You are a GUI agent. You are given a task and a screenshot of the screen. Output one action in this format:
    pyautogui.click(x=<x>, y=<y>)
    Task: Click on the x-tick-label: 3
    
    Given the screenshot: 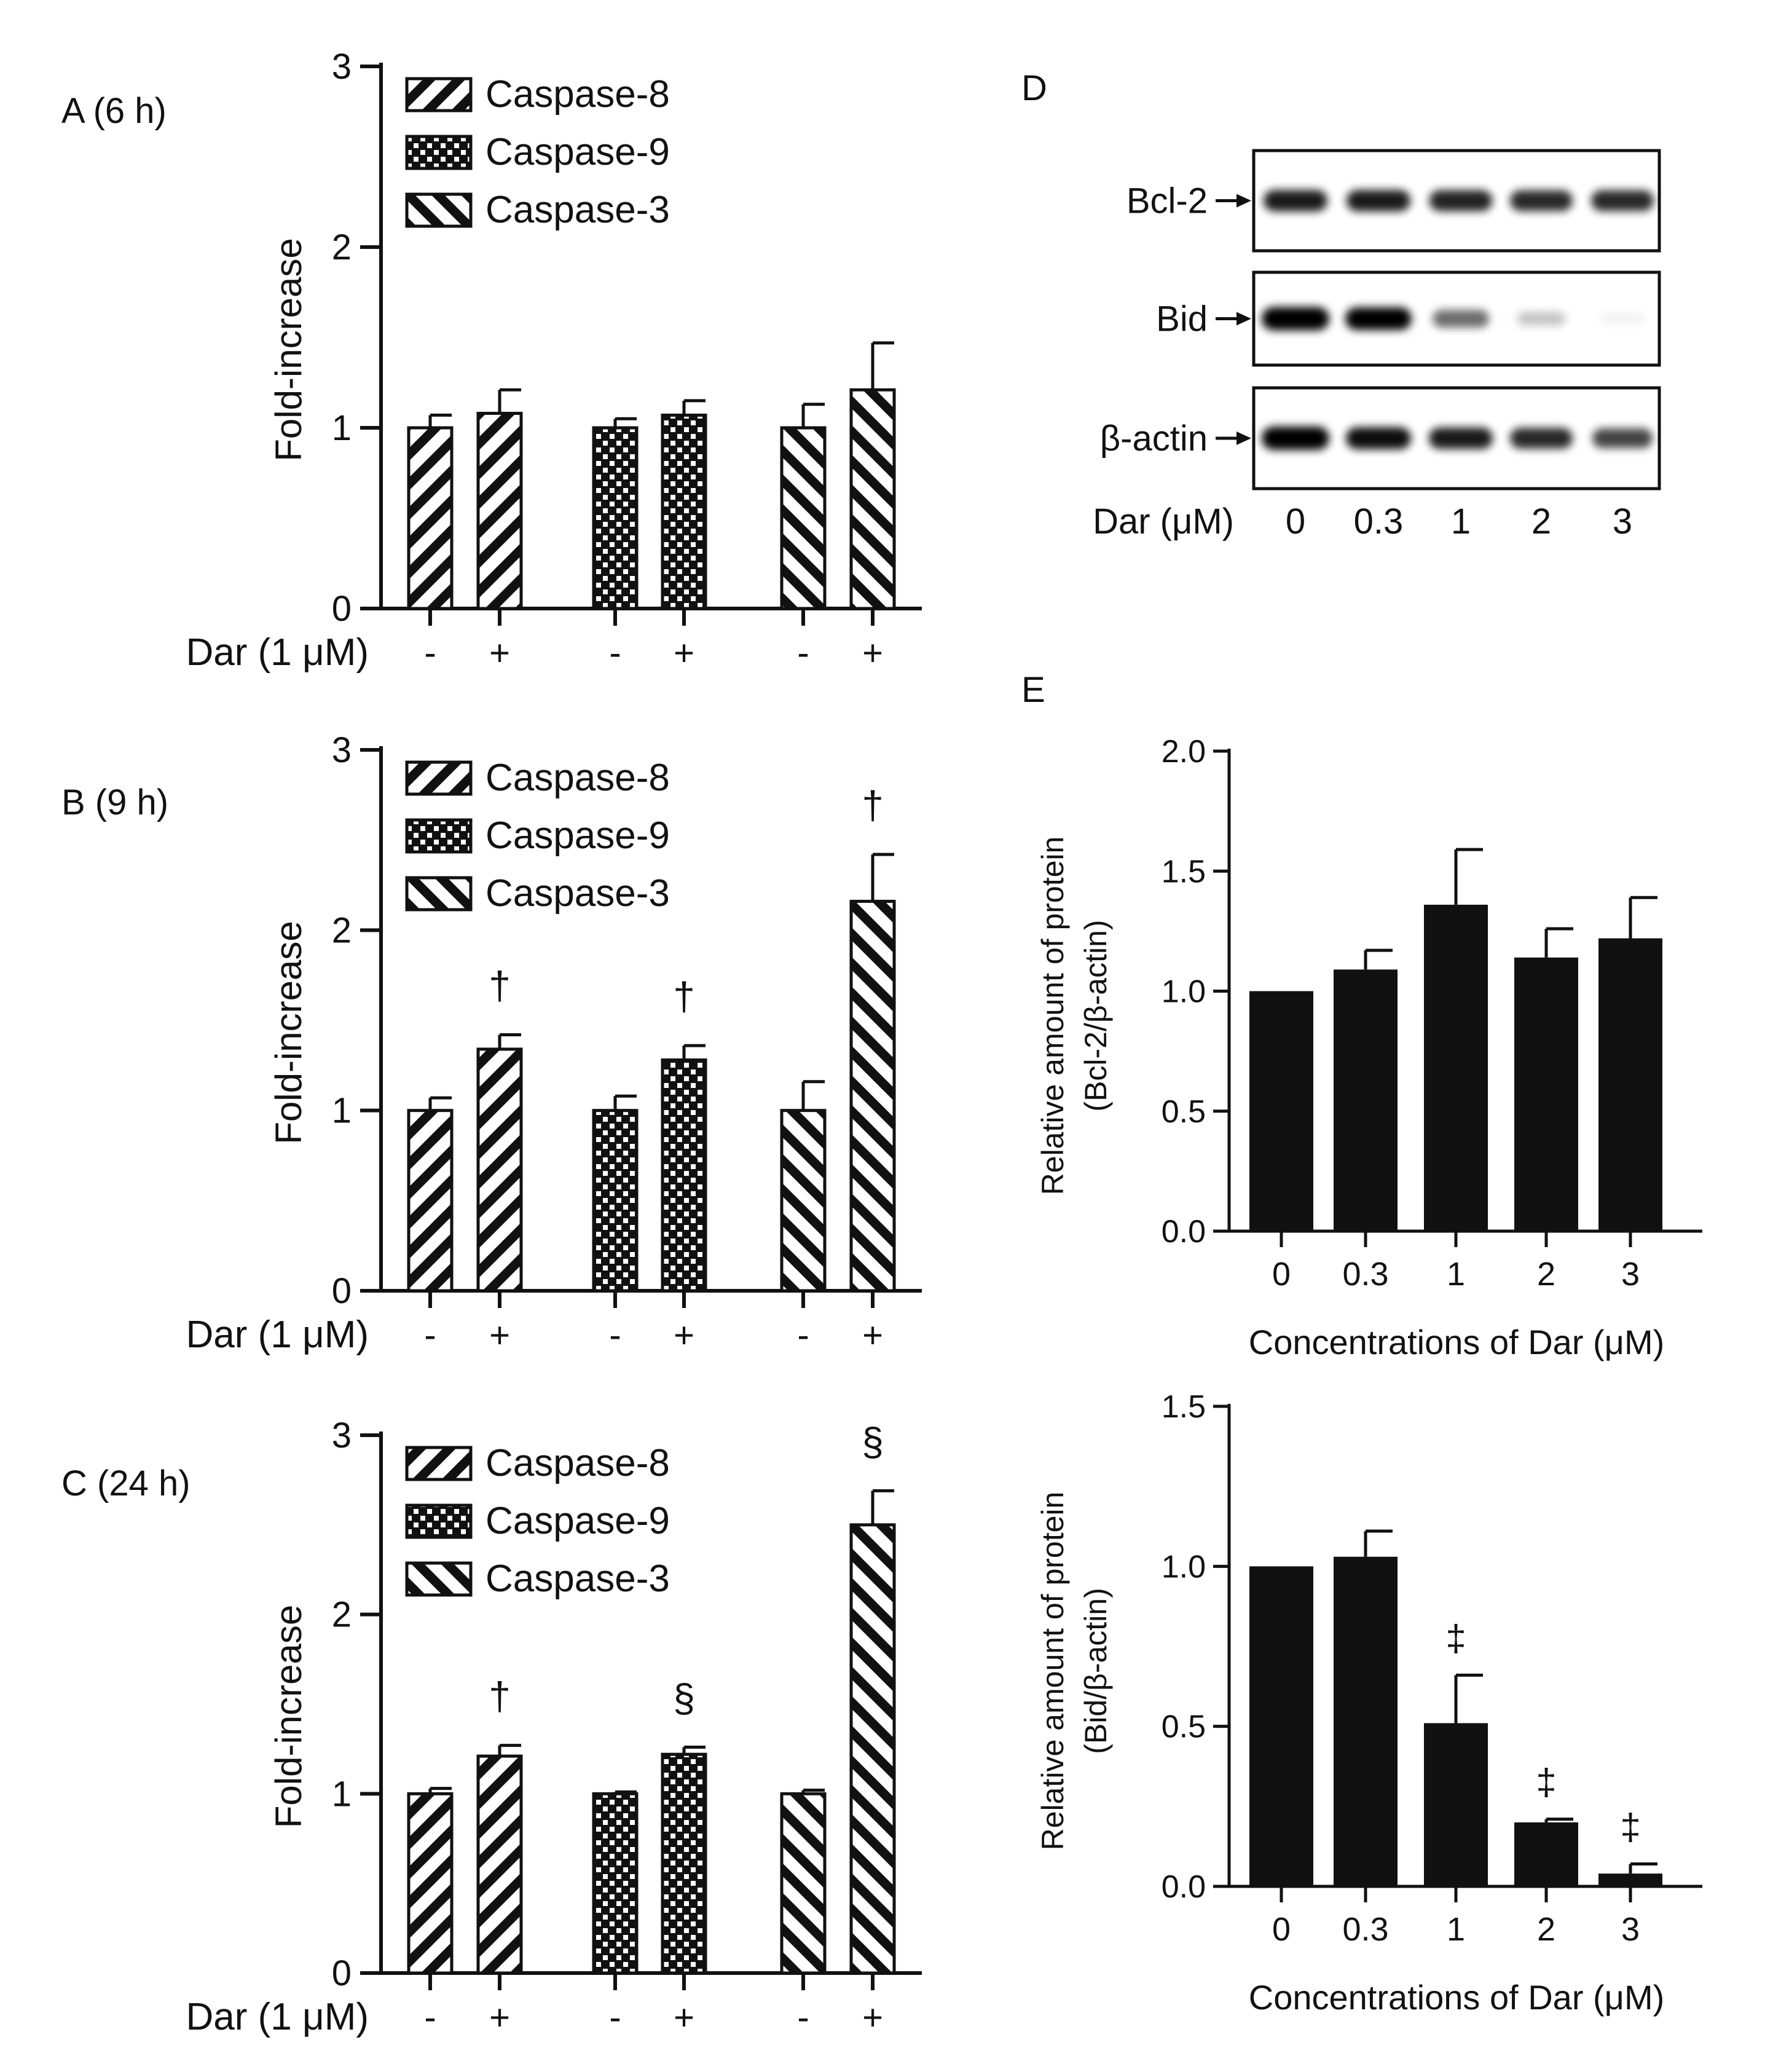 What is the action you would take?
    pyautogui.click(x=1630, y=1274)
    